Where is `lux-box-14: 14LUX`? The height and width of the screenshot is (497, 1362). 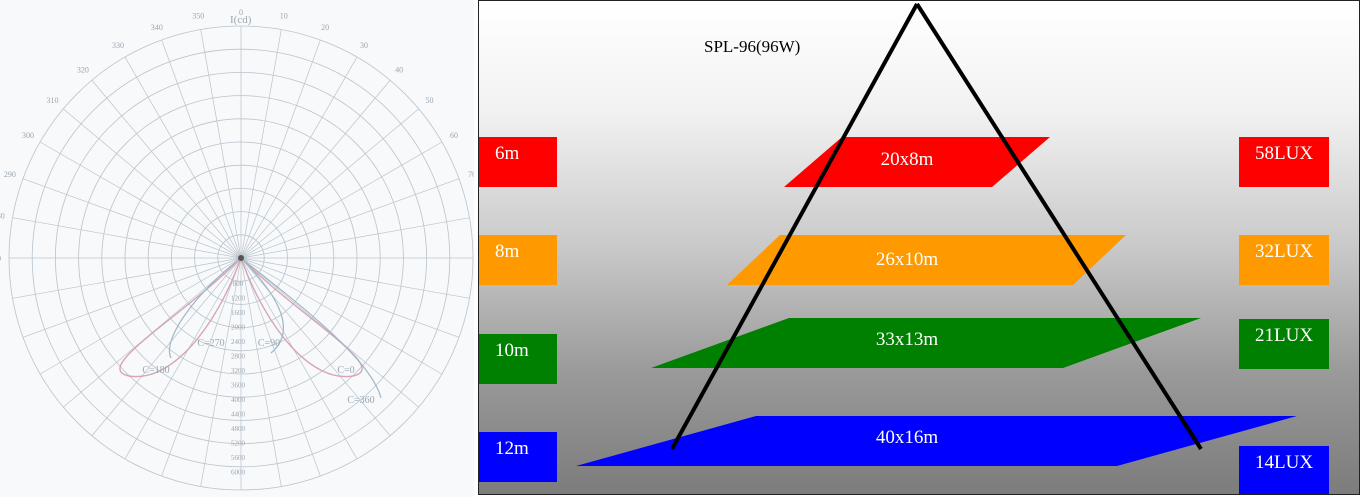 lux-box-14: 14LUX is located at coordinates (1284, 470).